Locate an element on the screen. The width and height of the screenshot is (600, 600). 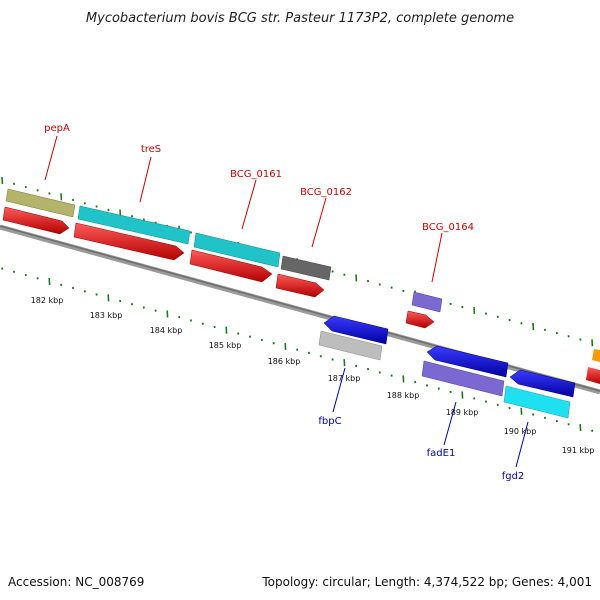
scale-label: 188 kbp is located at coordinates (403, 395).